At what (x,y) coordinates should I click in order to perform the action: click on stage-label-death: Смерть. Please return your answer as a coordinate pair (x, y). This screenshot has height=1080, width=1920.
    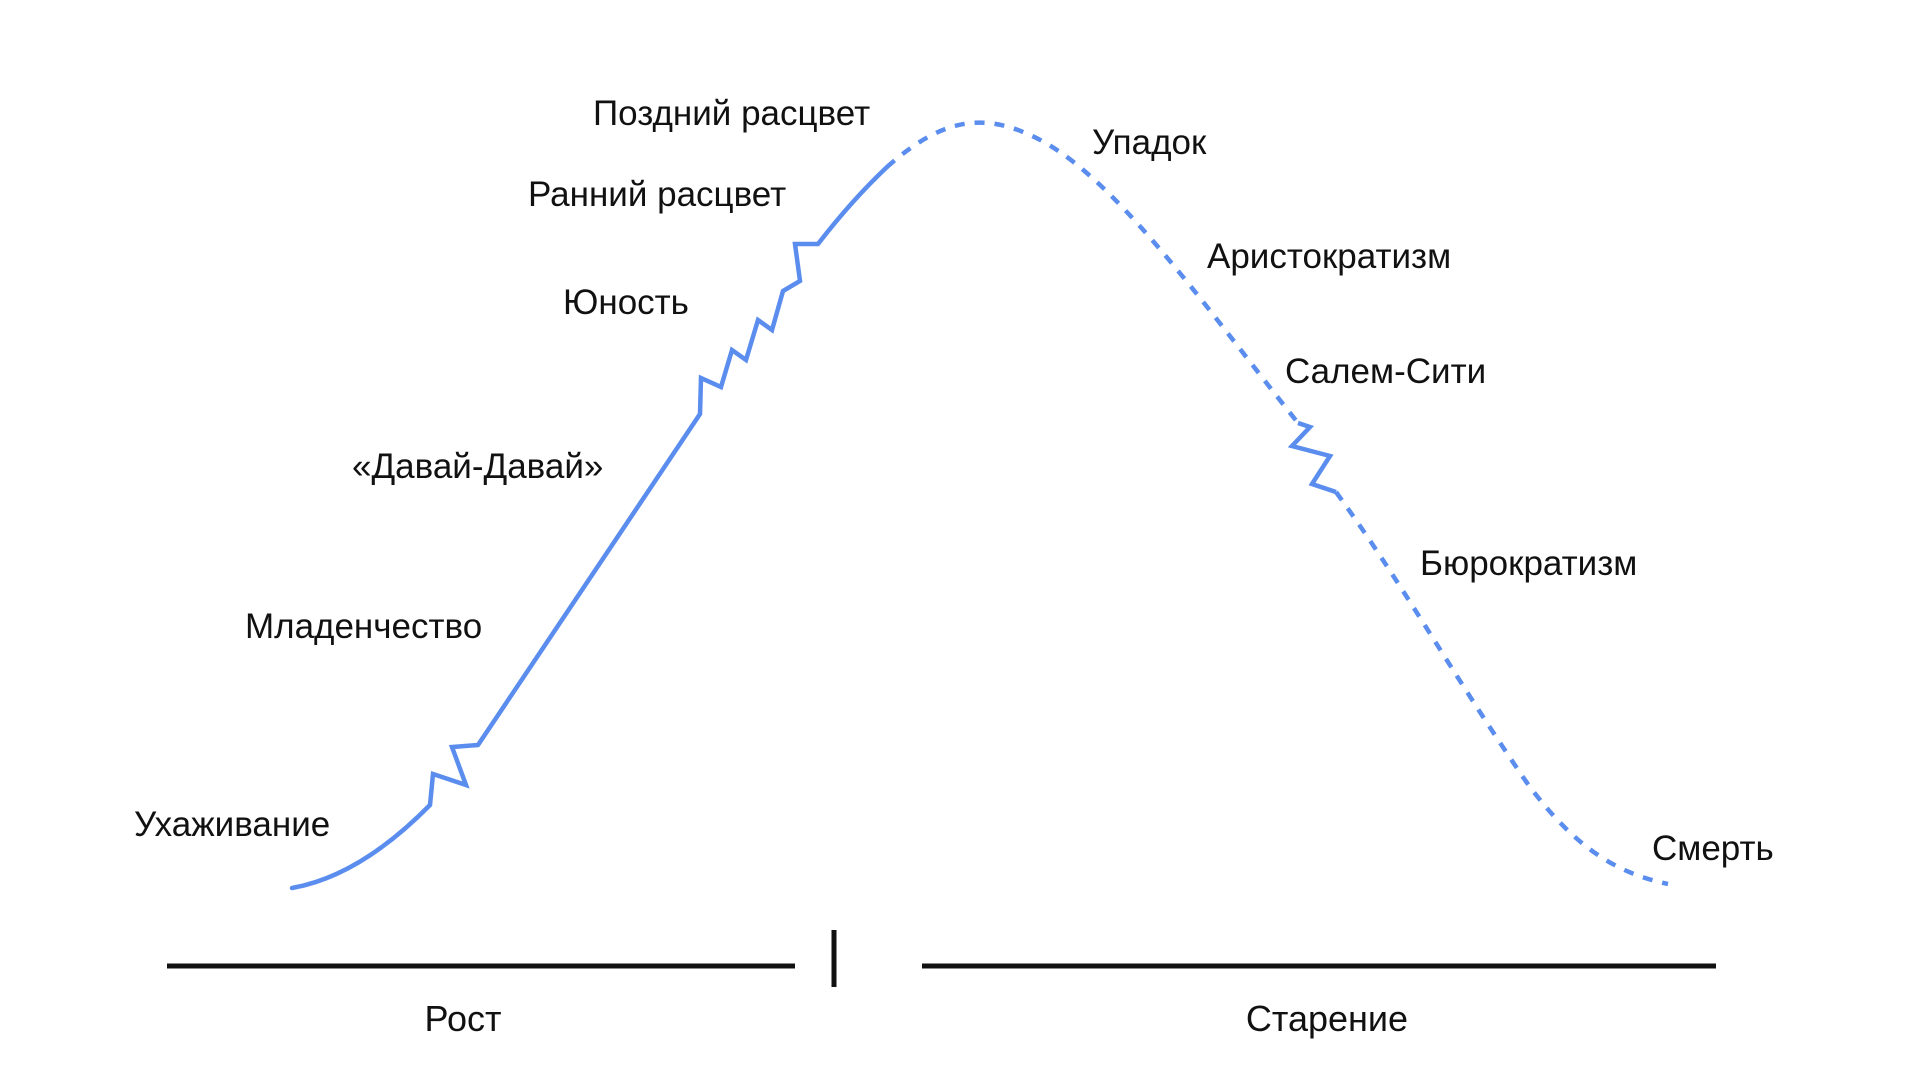
    Looking at the image, I should click on (1713, 848).